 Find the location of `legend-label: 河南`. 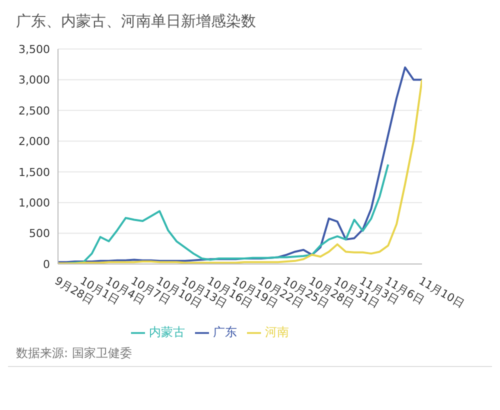

legend-label: 河南 is located at coordinates (277, 332).